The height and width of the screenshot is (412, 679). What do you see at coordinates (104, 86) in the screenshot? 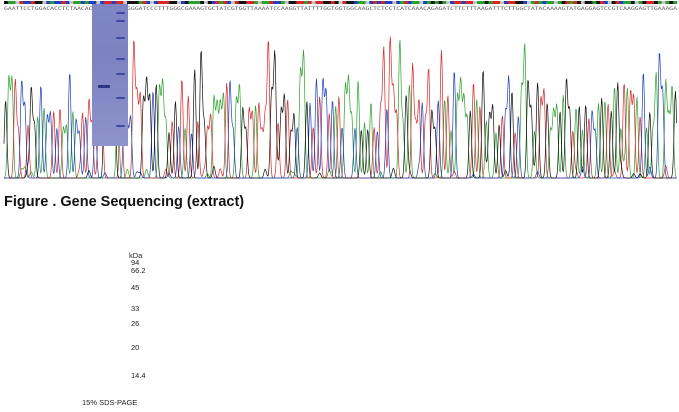
I see `protein-band` at bounding box center [104, 86].